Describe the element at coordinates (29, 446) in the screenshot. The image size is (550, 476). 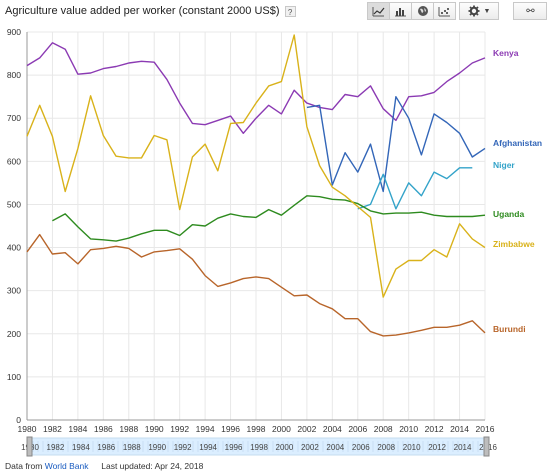
I see `timeline-handle-left` at that location.